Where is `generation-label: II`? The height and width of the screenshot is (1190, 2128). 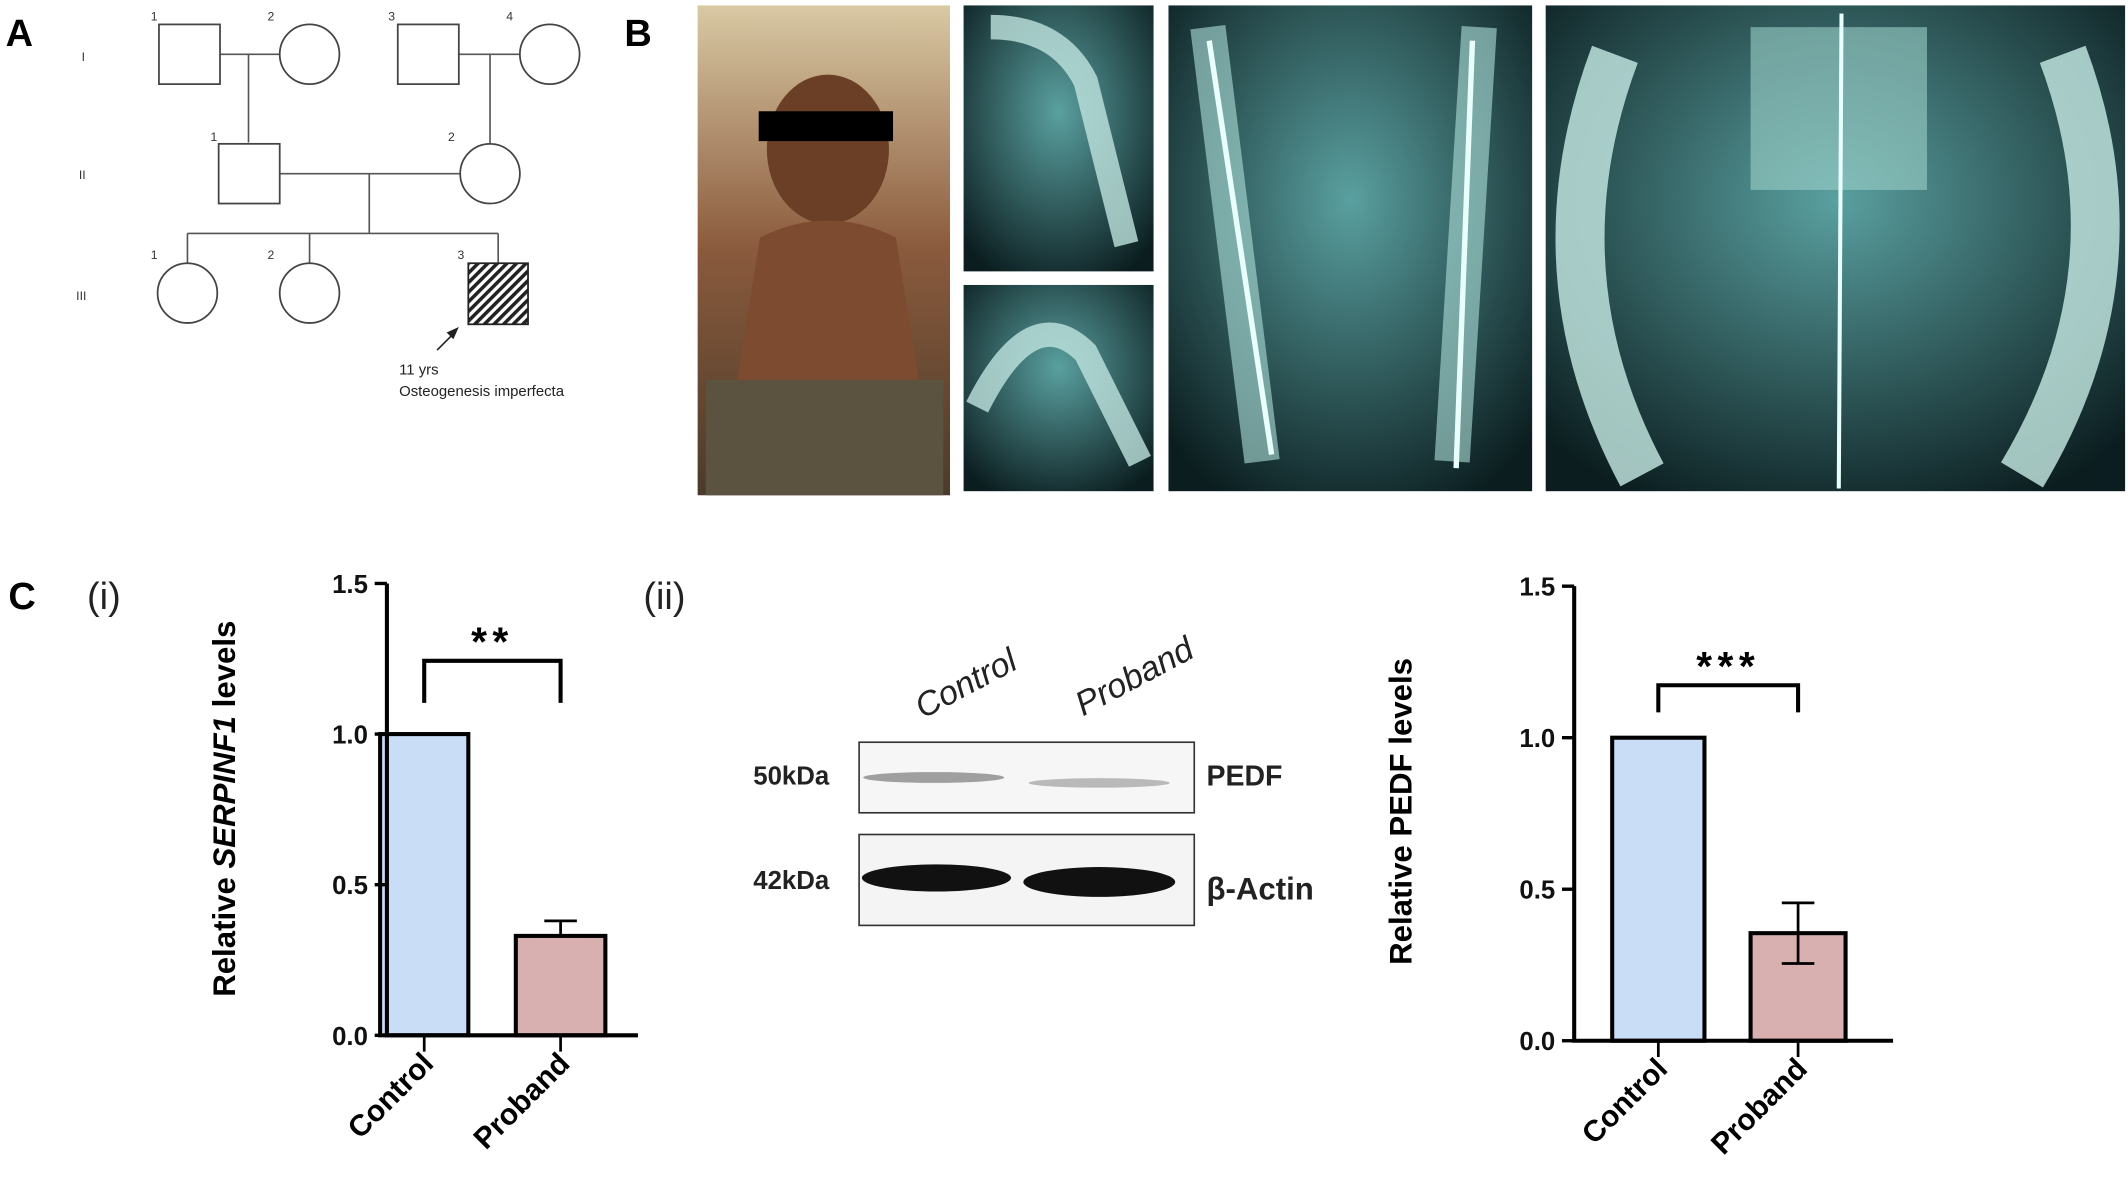 generation-label: II is located at coordinates (82, 175).